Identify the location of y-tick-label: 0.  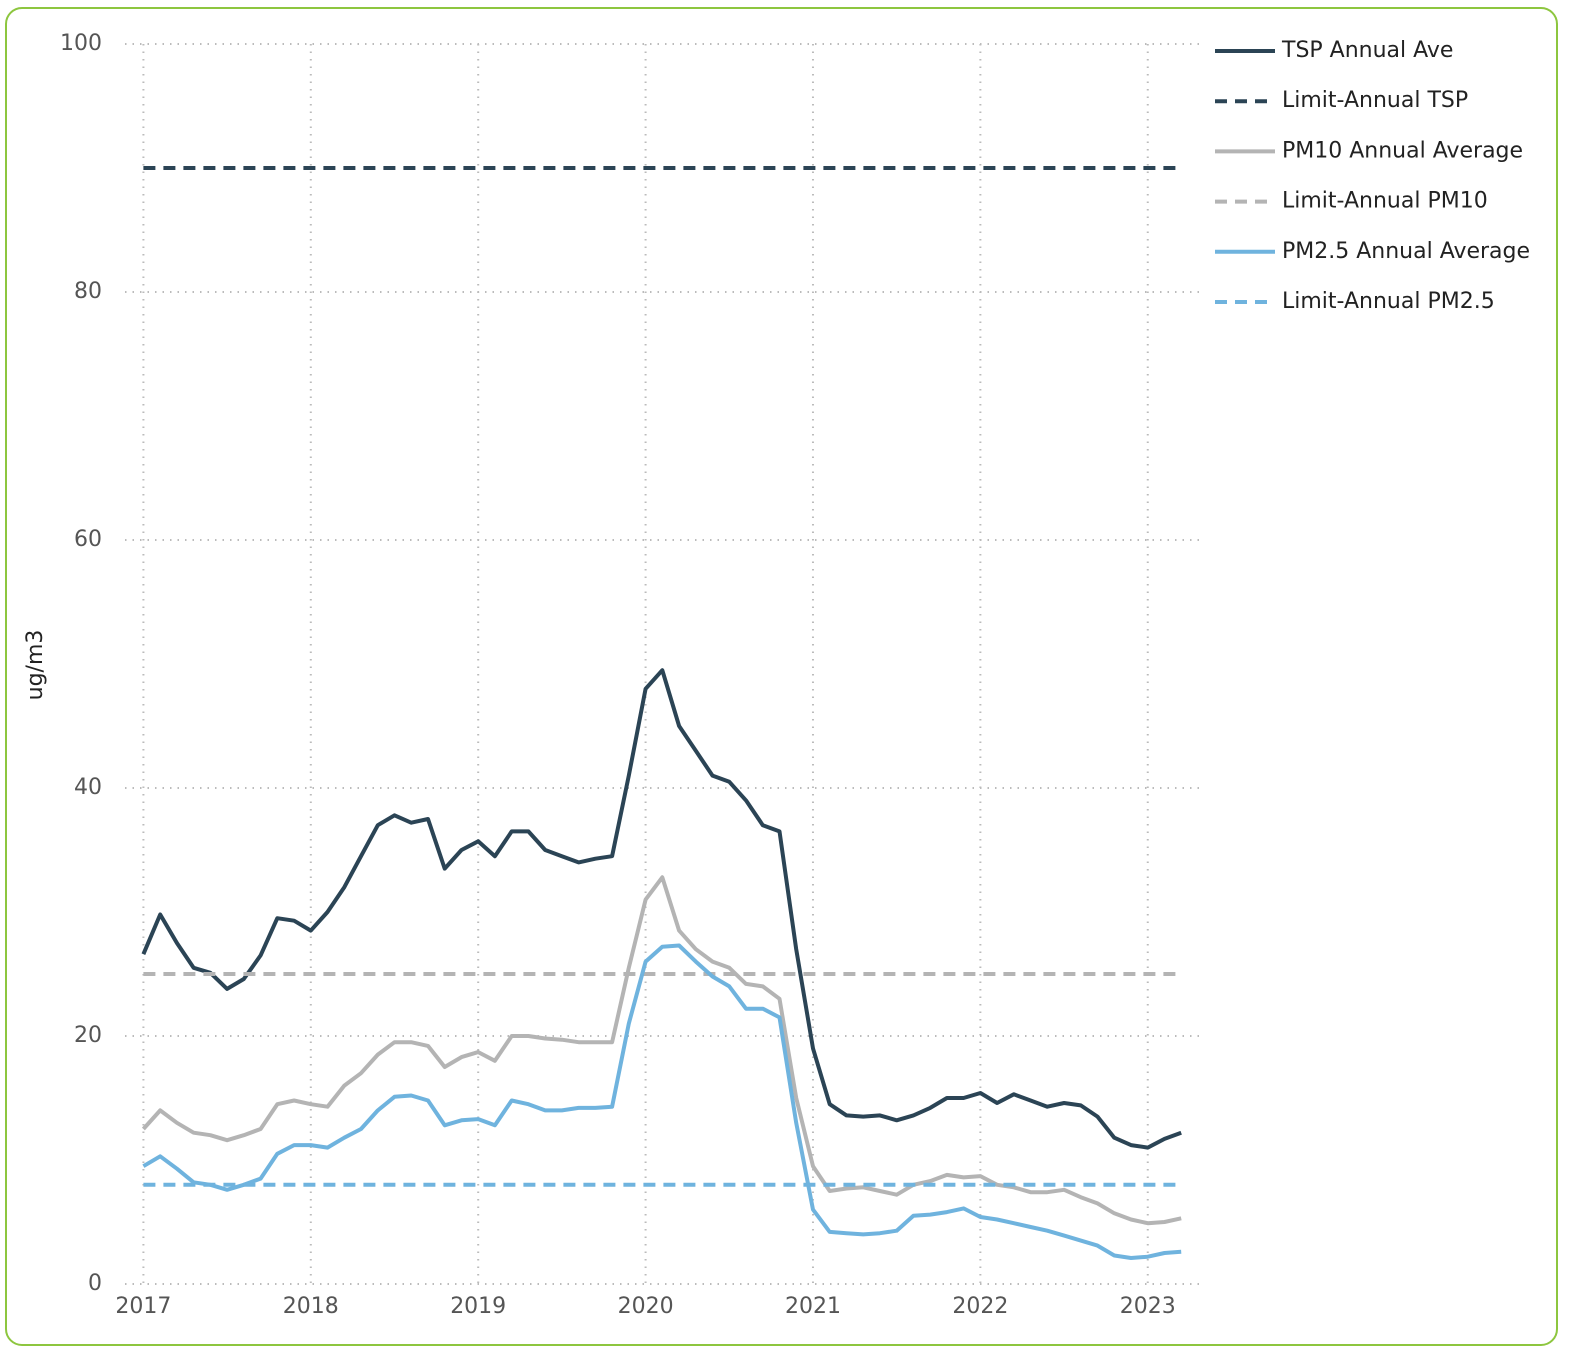
(95, 1283).